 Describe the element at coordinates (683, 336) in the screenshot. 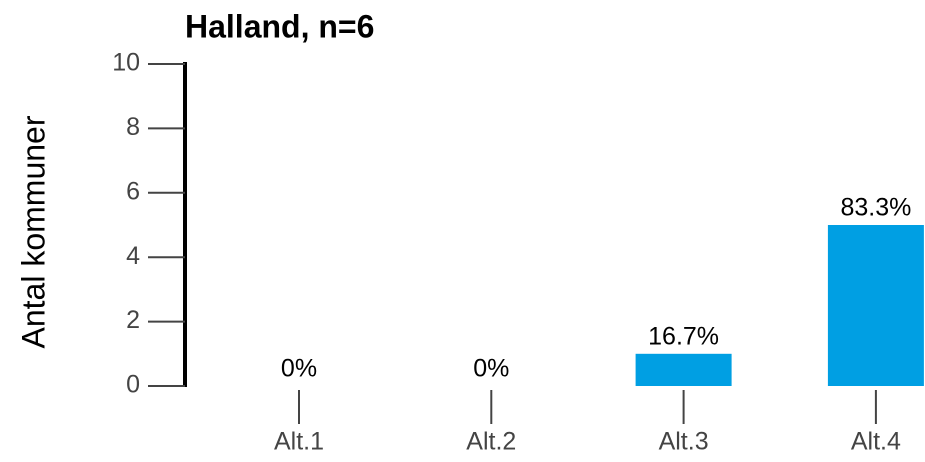

I see `value-label: 16.7%` at that location.